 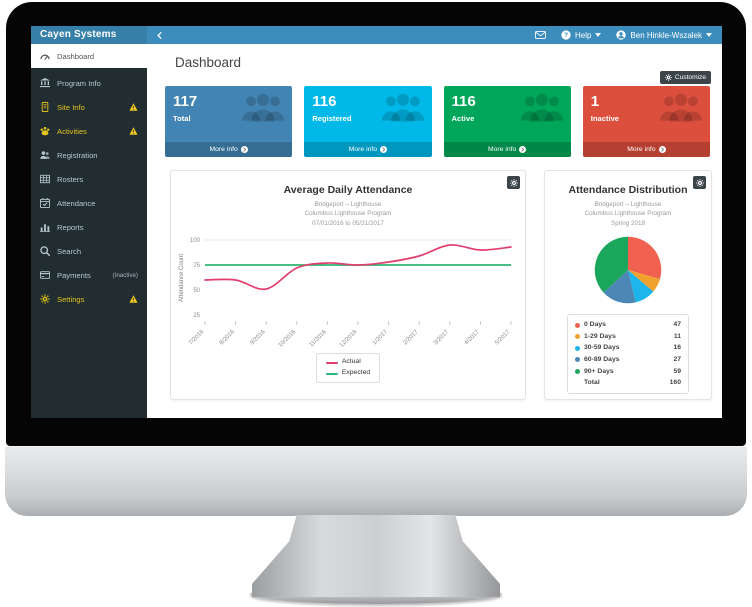 What do you see at coordinates (72, 131) in the screenshot?
I see `sidebar-item-label: Activities` at bounding box center [72, 131].